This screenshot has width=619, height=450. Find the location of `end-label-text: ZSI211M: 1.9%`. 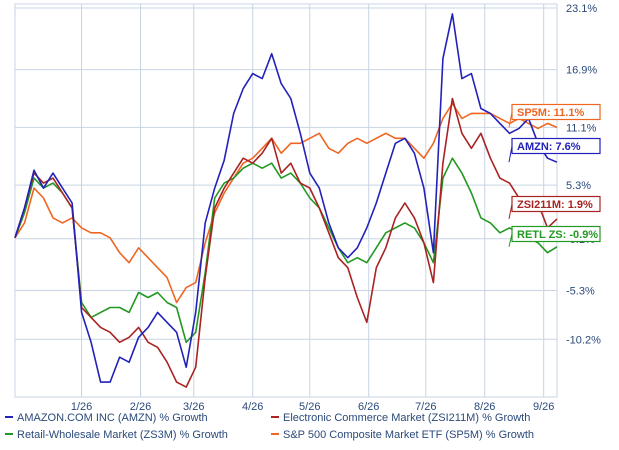

end-label-text: ZSI211M: 1.9% is located at coordinates (555, 205).